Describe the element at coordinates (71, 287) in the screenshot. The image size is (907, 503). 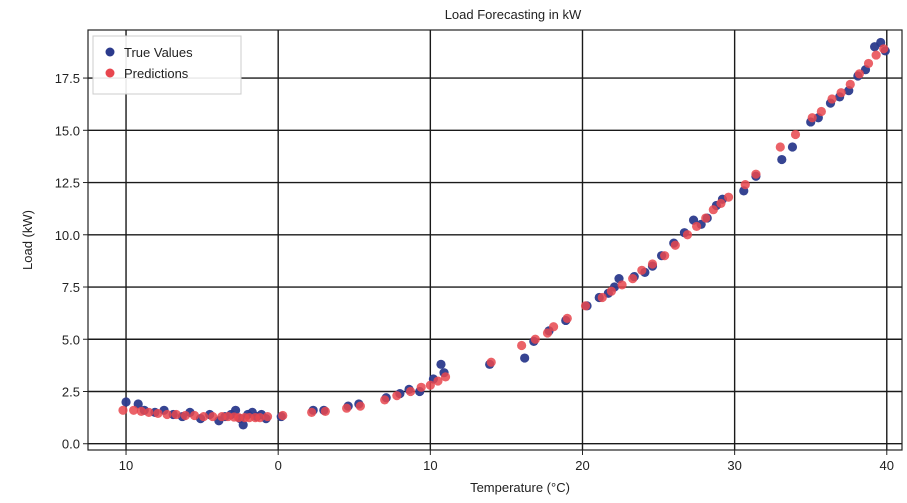
I see `y-tick-label: 7.5` at that location.